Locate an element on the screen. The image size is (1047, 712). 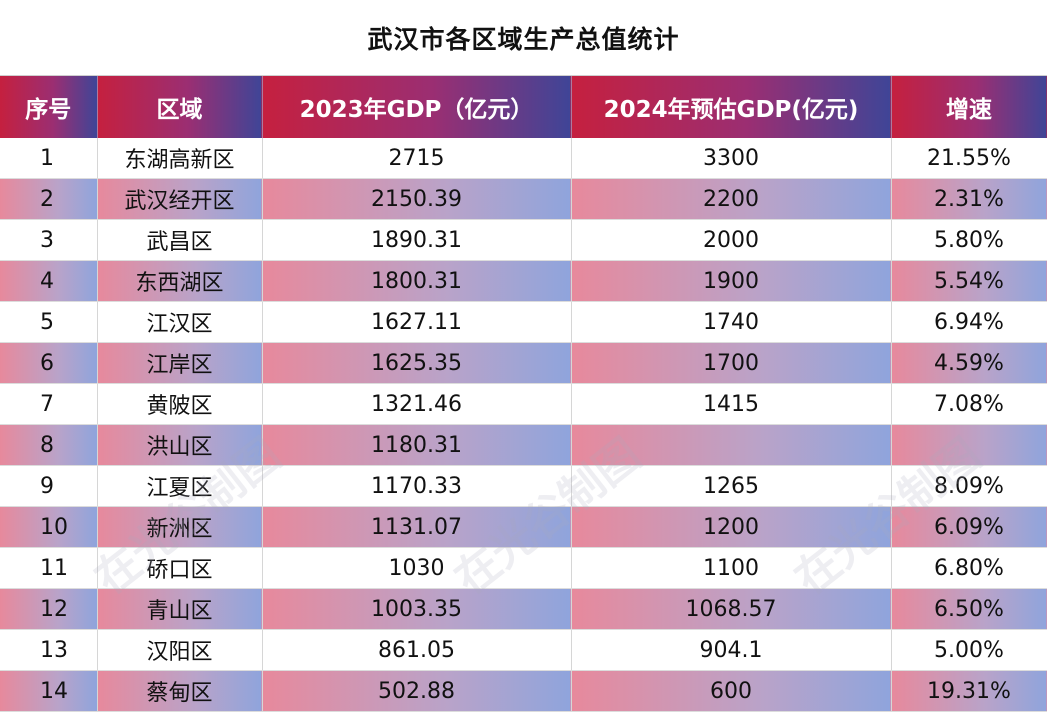
header-growth: 增速 is located at coordinates (969, 107).